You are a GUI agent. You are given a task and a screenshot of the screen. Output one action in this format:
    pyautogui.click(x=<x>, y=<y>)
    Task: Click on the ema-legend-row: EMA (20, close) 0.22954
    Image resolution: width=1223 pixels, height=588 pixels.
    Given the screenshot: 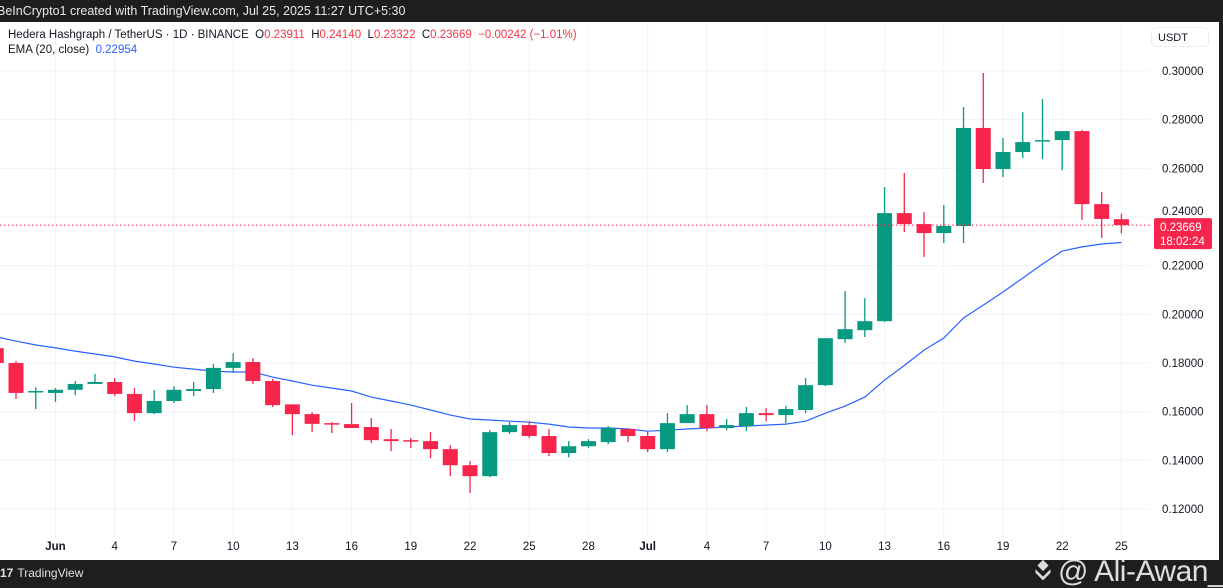 What is the action you would take?
    pyautogui.click(x=292, y=50)
    